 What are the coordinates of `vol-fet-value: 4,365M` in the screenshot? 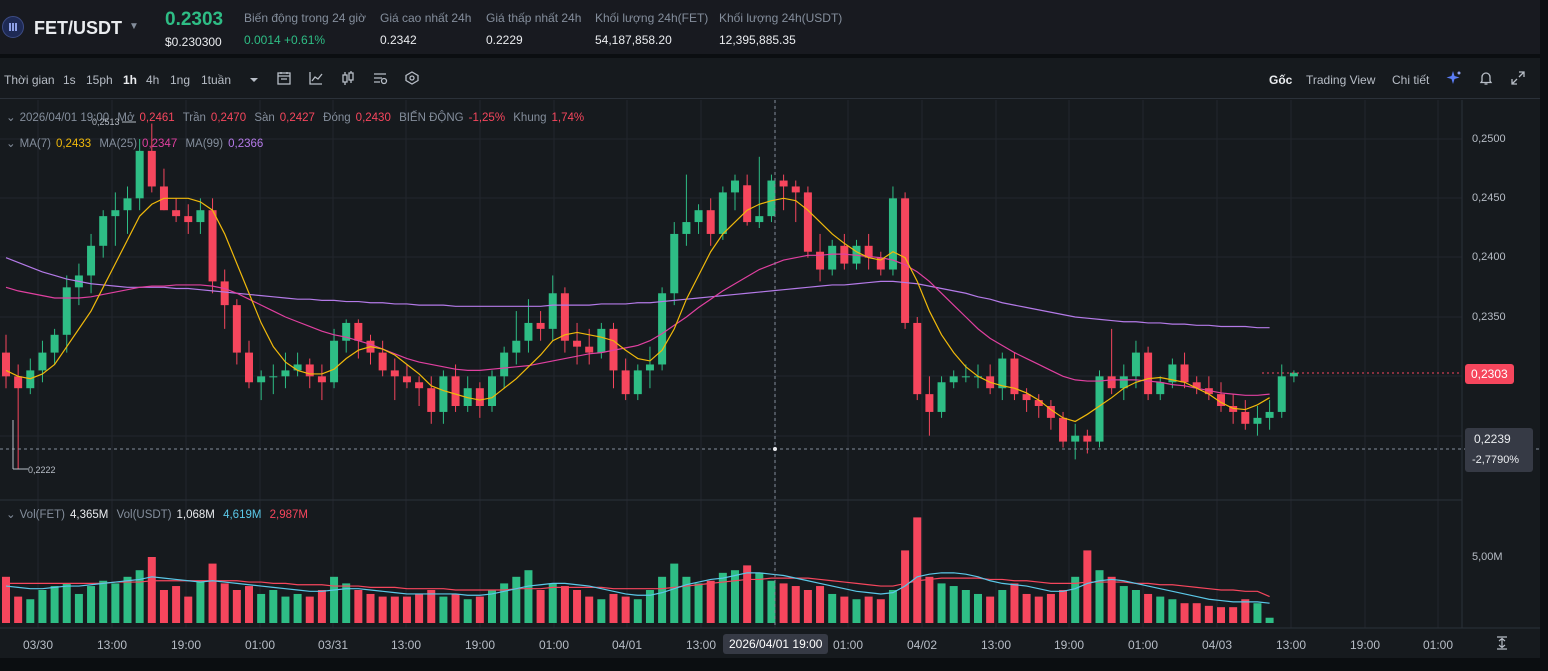 It's located at (89, 515).